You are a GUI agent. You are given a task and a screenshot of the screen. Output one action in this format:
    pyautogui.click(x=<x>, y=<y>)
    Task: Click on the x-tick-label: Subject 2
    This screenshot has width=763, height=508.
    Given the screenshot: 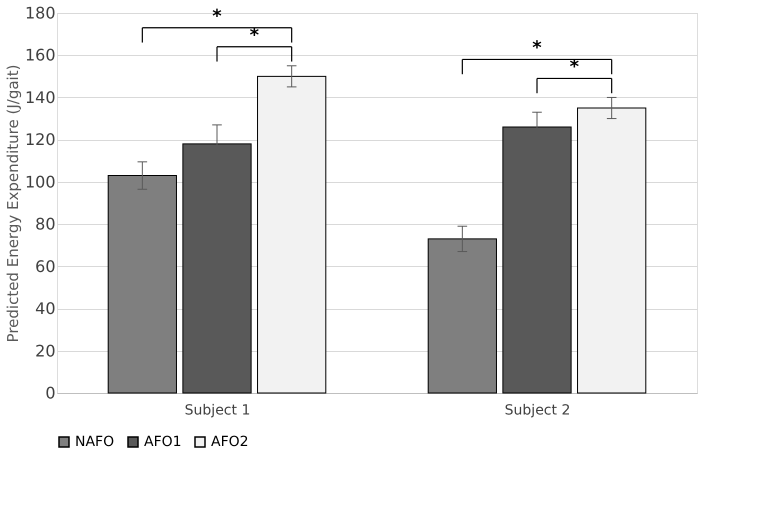 What is the action you would take?
    pyautogui.click(x=537, y=410)
    